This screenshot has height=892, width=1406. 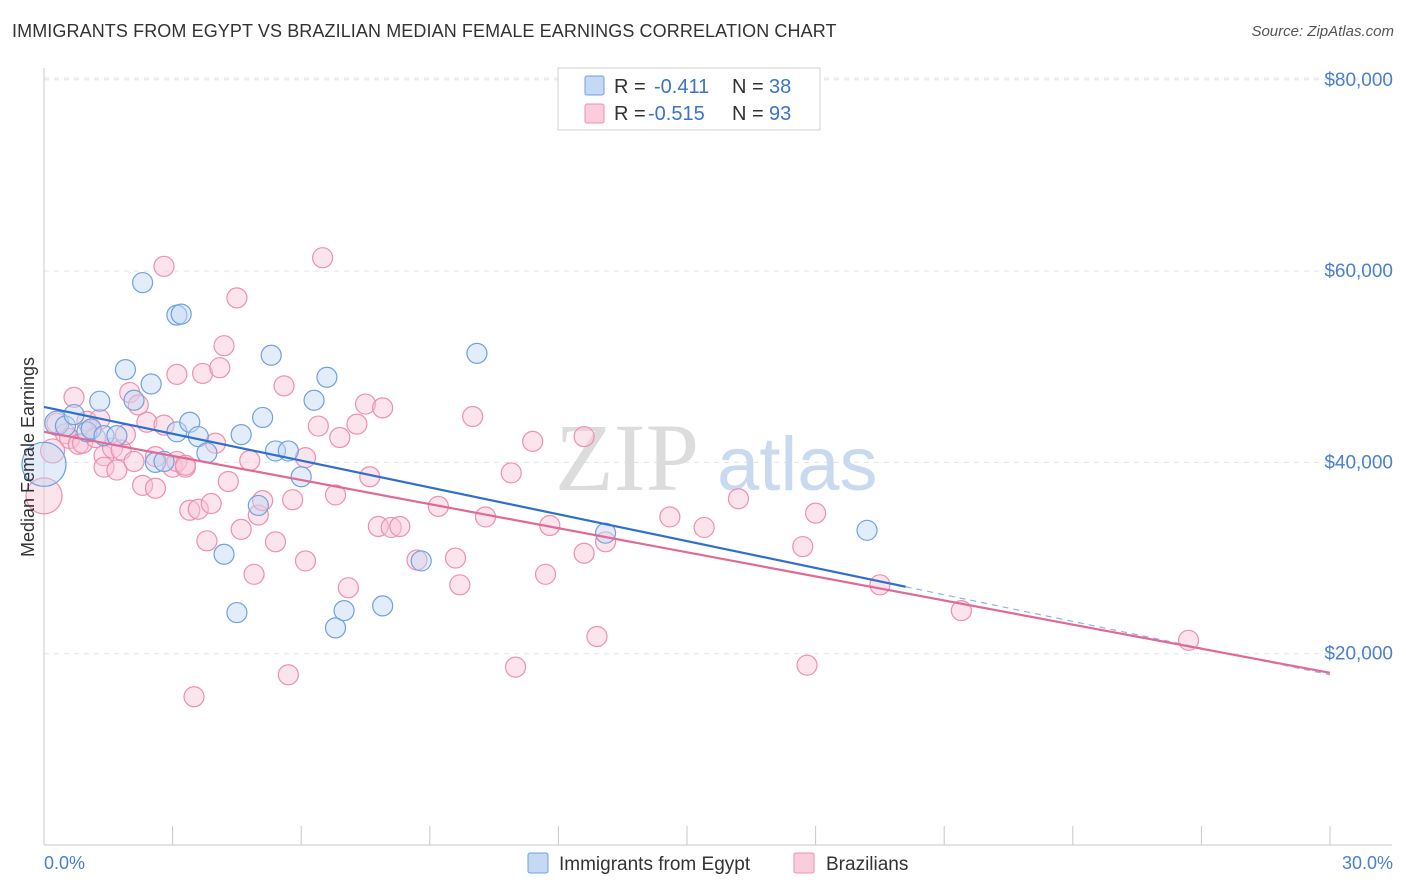 What do you see at coordinates (594, 113) in the screenshot?
I see `legend-swatch-brazil` at bounding box center [594, 113].